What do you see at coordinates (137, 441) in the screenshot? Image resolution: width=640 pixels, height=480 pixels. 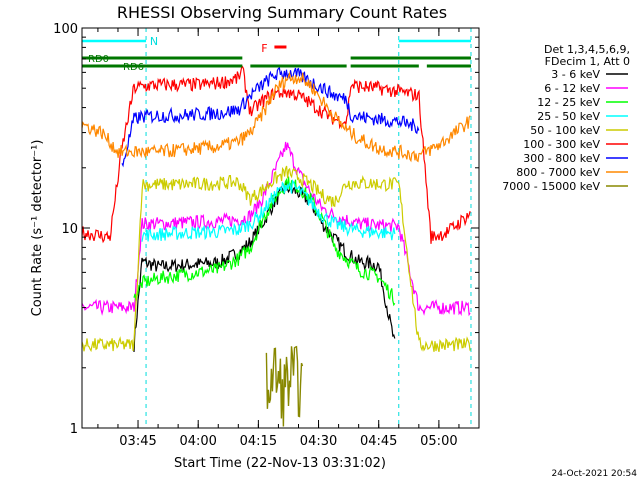 I see `x-tick-label: 03:45` at bounding box center [137, 441].